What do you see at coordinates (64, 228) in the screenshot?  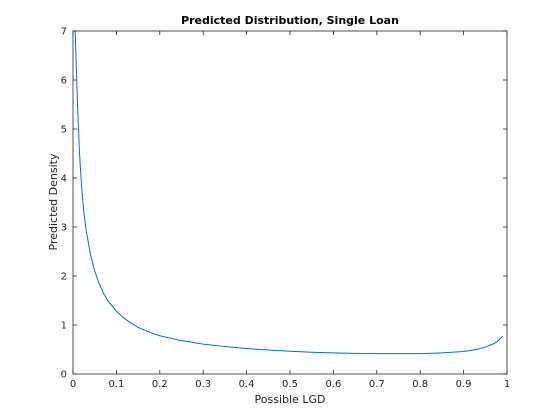 I see `y-tick-label: 3` at bounding box center [64, 228].